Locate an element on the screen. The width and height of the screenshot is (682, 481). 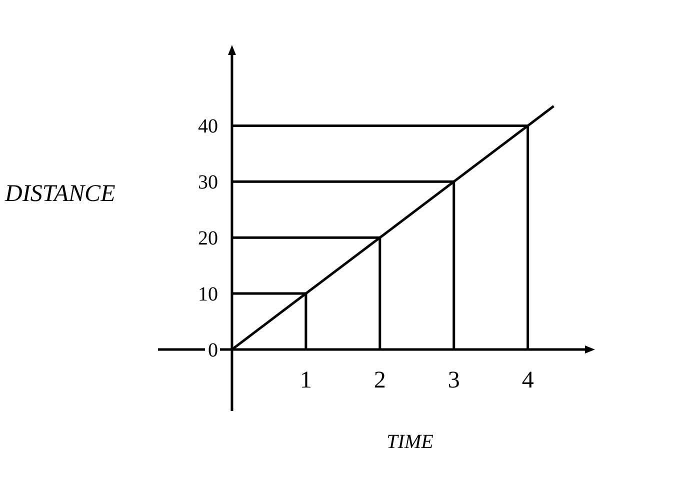
x-tick-label: 2 is located at coordinates (380, 380).